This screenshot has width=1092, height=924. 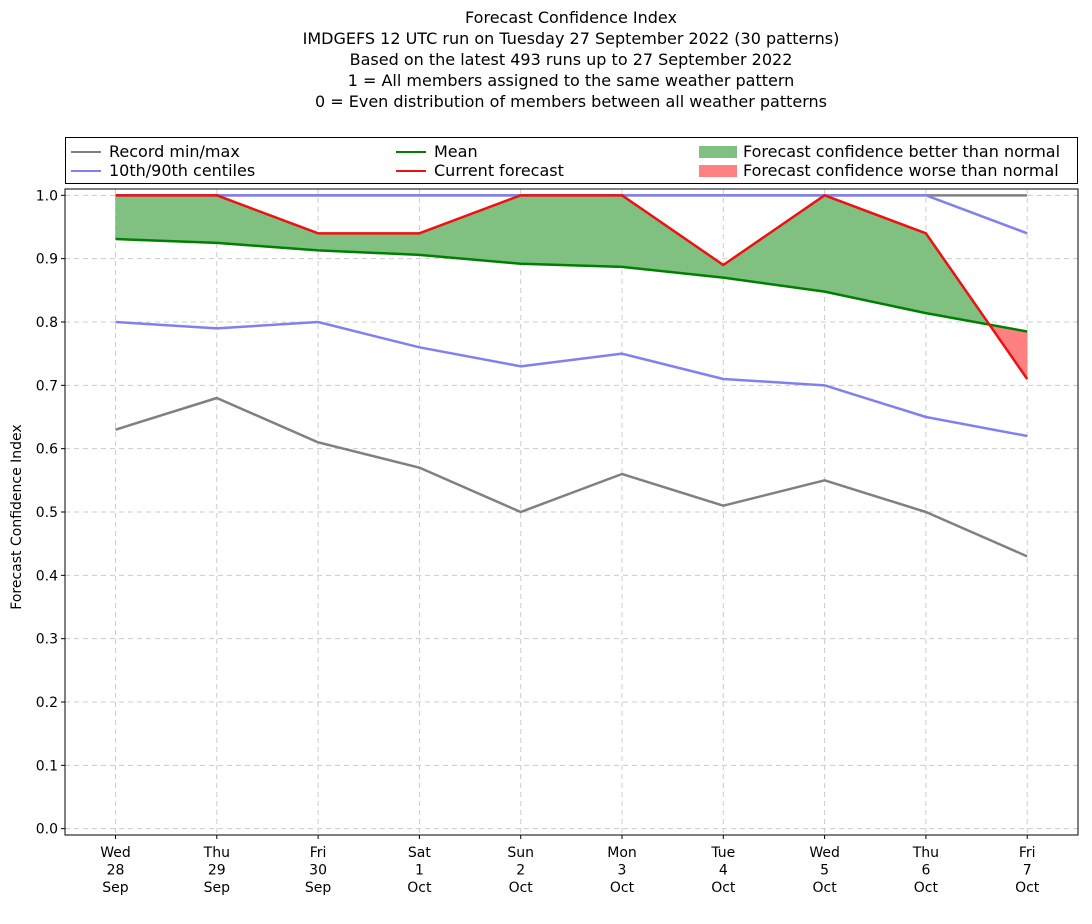 I want to click on legend-label-worse: Forecast confidence worse than normal, so click(x=901, y=170).